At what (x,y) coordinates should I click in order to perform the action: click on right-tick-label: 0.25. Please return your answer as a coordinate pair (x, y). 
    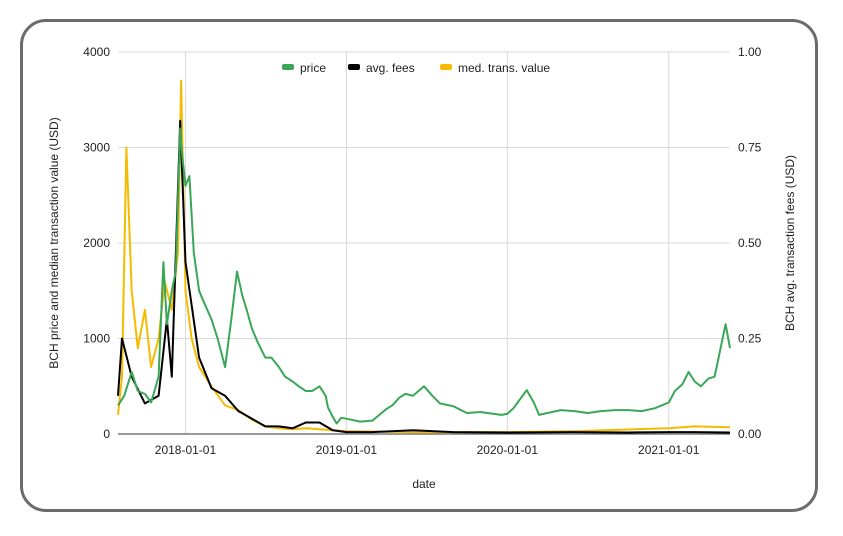
    Looking at the image, I should click on (750, 339).